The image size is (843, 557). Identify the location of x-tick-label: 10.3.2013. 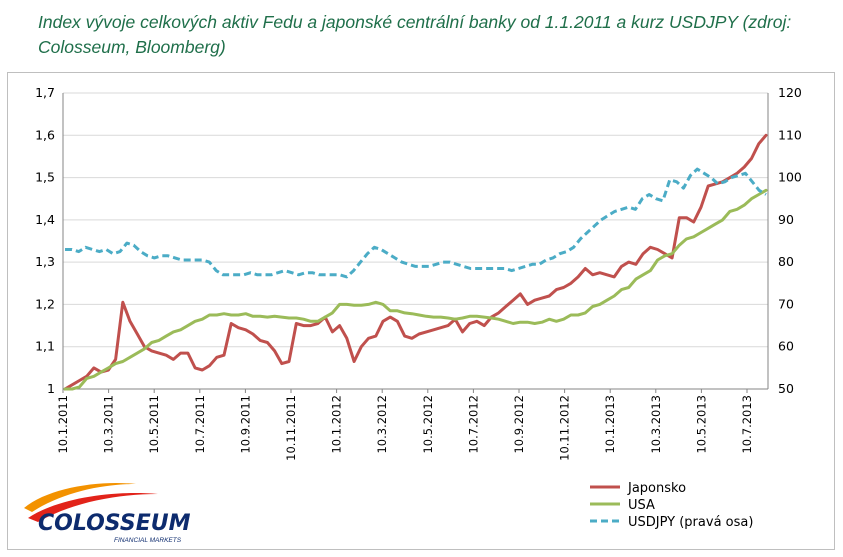
(656, 424).